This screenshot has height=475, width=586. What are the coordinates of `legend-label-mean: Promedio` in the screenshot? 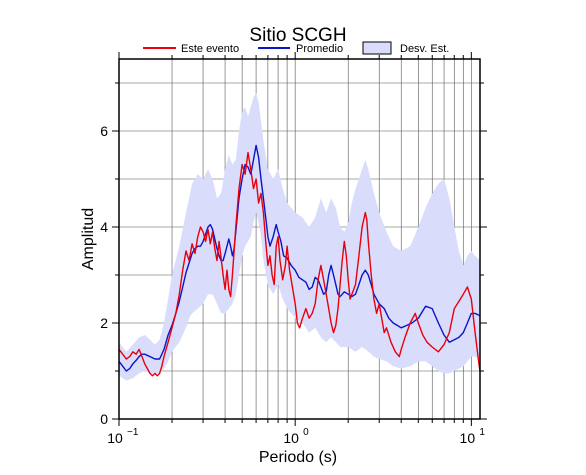 It's located at (319, 49).